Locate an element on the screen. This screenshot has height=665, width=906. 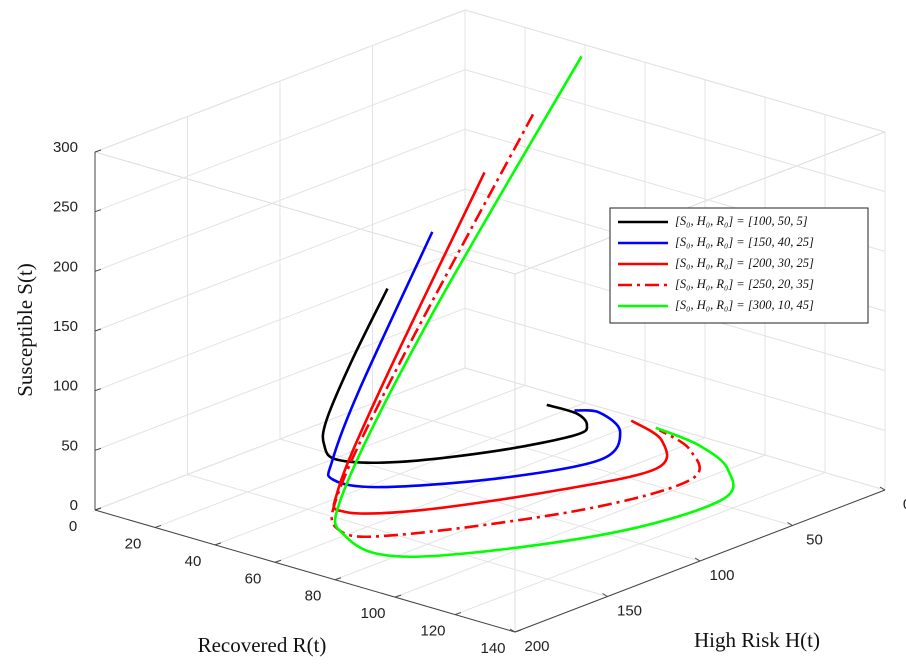
z-tick-label: 150 is located at coordinates (65, 326).